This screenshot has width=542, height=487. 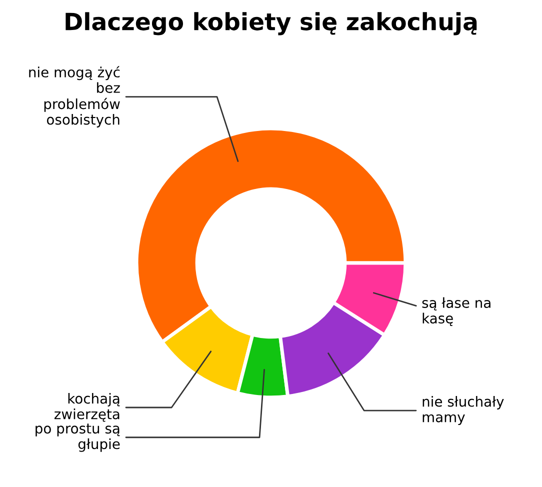 I want to click on slice-label: po prostu są głupie, so click(x=78, y=438).